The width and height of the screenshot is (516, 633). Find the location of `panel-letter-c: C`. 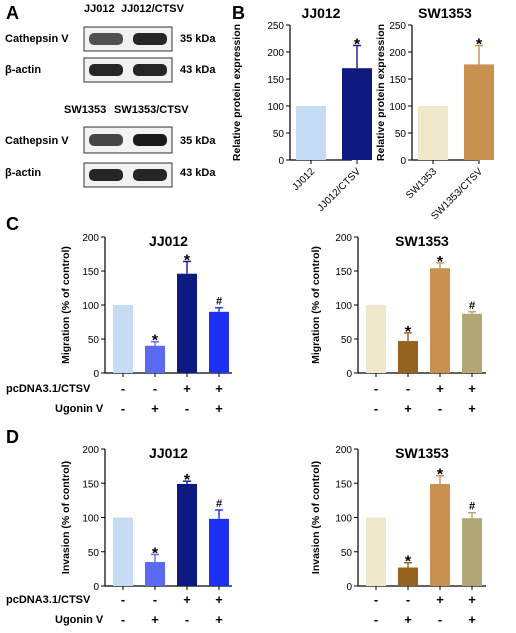

panel-letter-c: C is located at coordinates (12, 224).